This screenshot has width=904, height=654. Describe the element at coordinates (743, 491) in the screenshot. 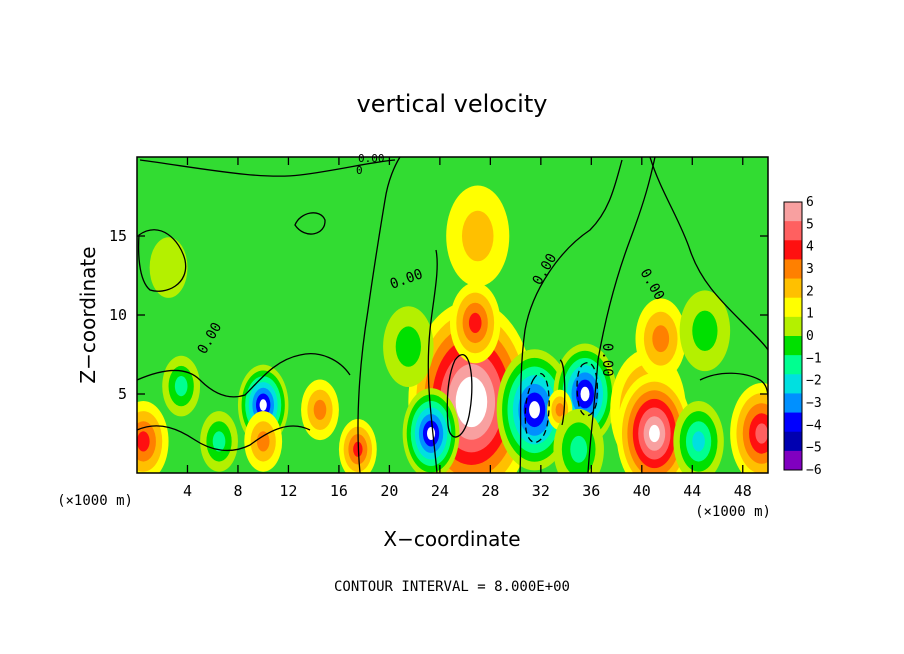

I see `x-tick-label: 48` at that location.